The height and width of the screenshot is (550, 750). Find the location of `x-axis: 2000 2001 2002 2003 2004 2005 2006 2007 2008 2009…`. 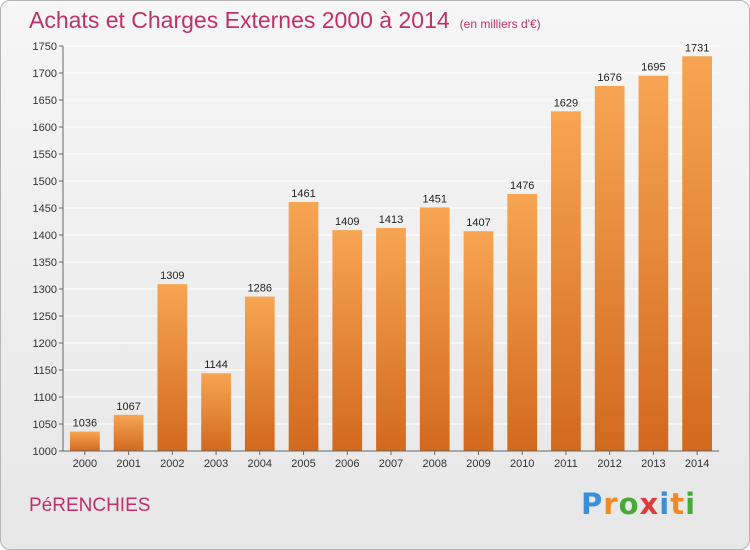

x-axis: 2000 2001 2002 2003 2004 2005 2006 2007 2008 2009… is located at coordinates (391, 460).